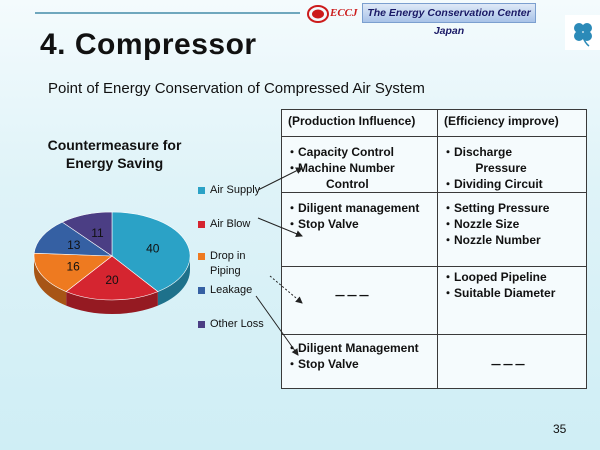  I want to click on legend-label: Air Blow, so click(230, 224).